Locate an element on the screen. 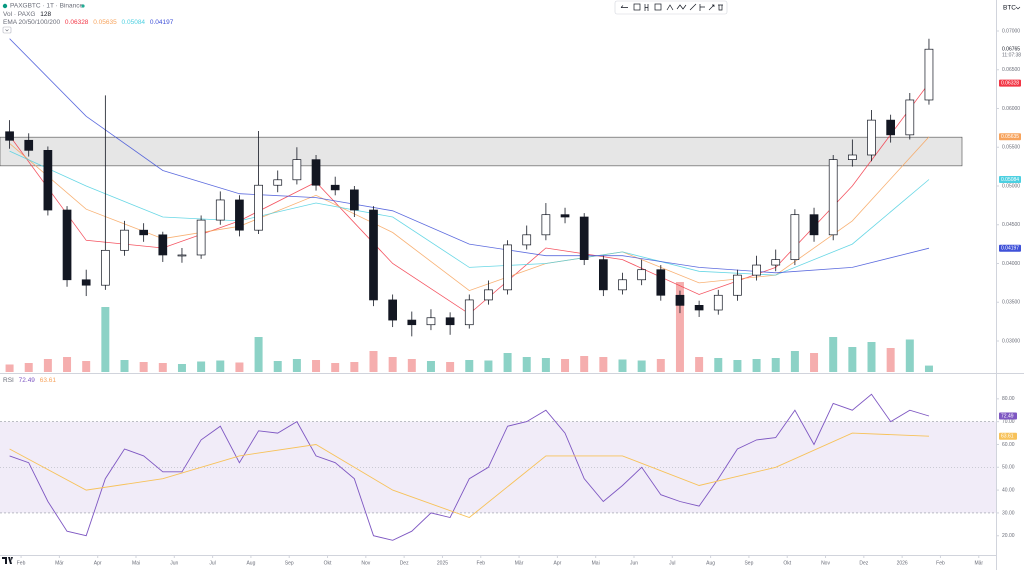 This screenshot has width=1024, height=570. ema-label: EMA 20/50/100/200 is located at coordinates (31, 22).